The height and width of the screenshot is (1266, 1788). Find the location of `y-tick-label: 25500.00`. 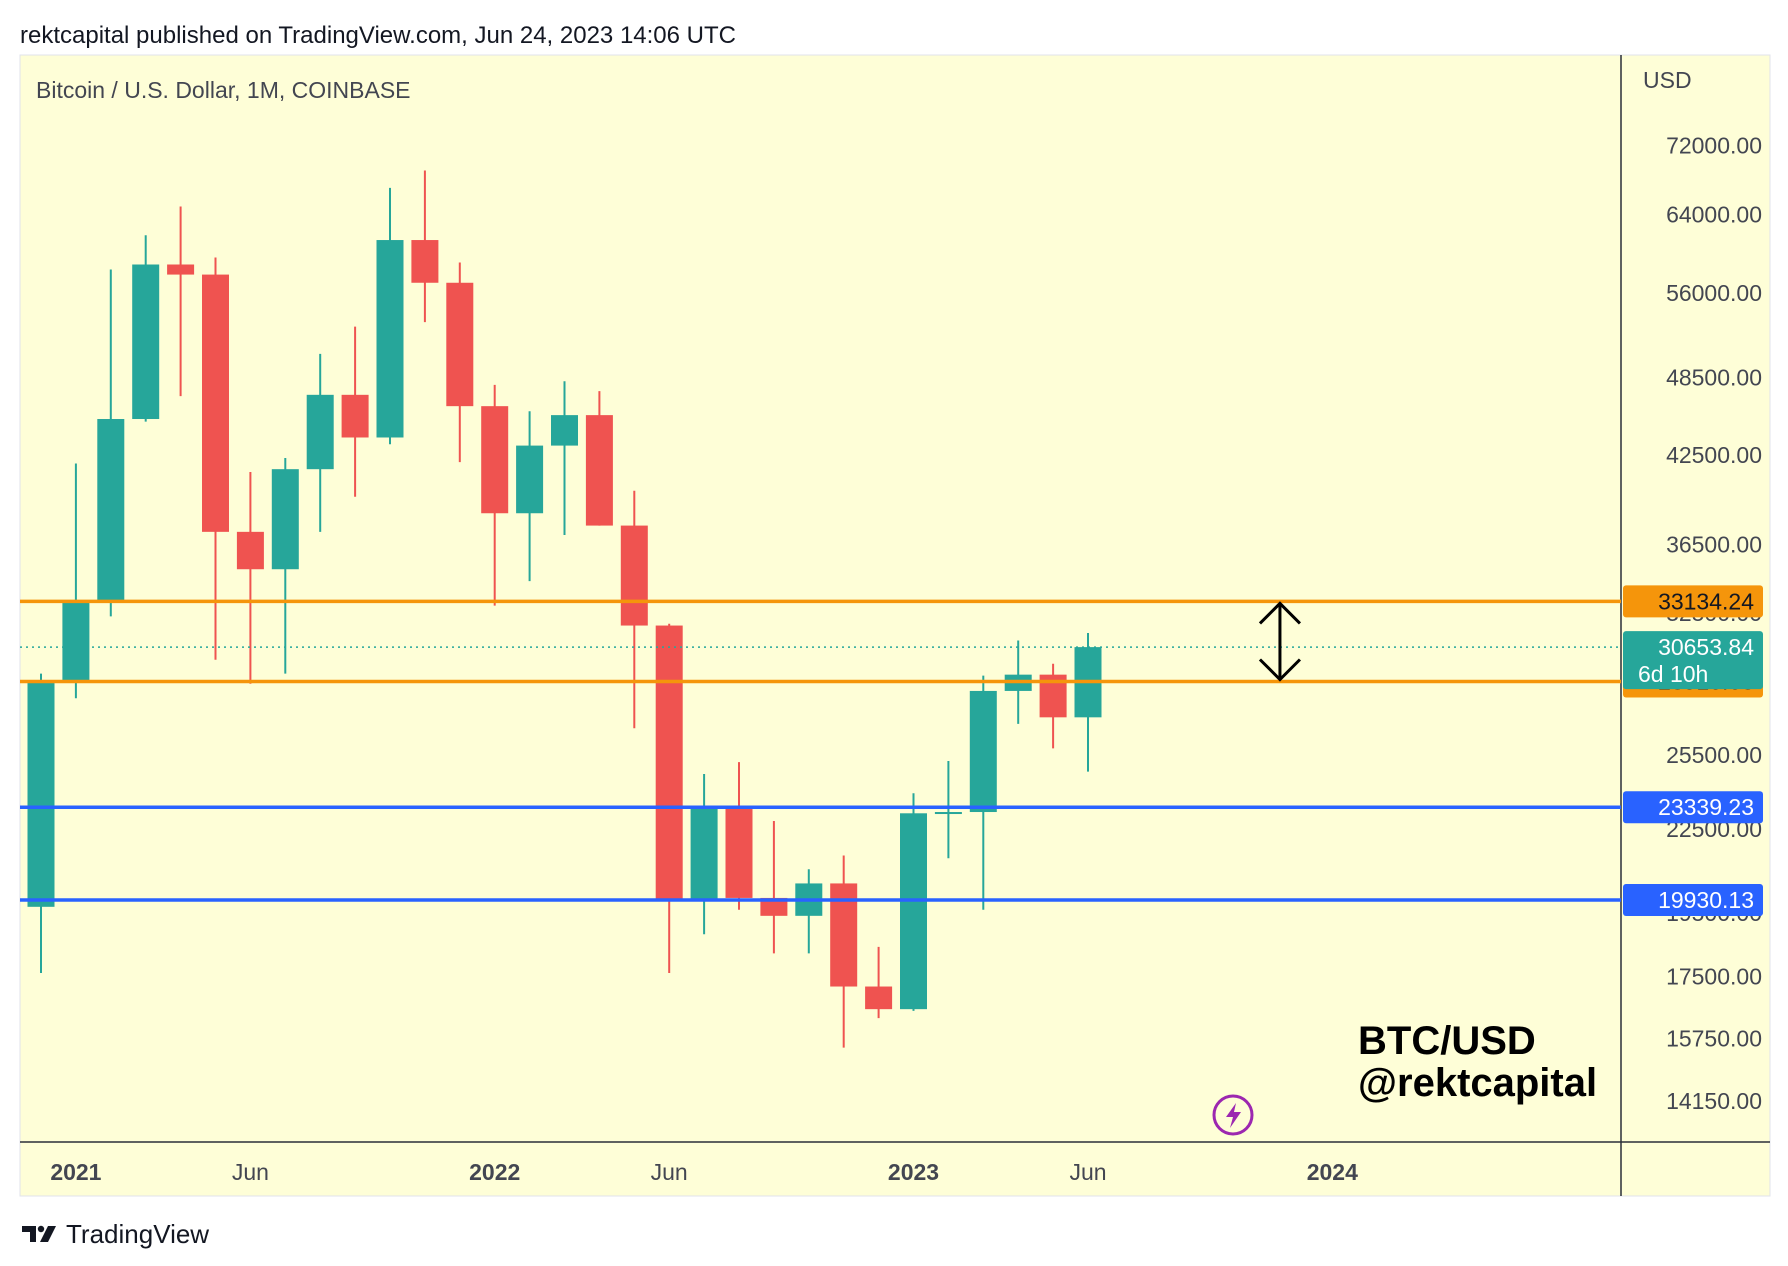

y-tick-label: 25500.00 is located at coordinates (1714, 755).